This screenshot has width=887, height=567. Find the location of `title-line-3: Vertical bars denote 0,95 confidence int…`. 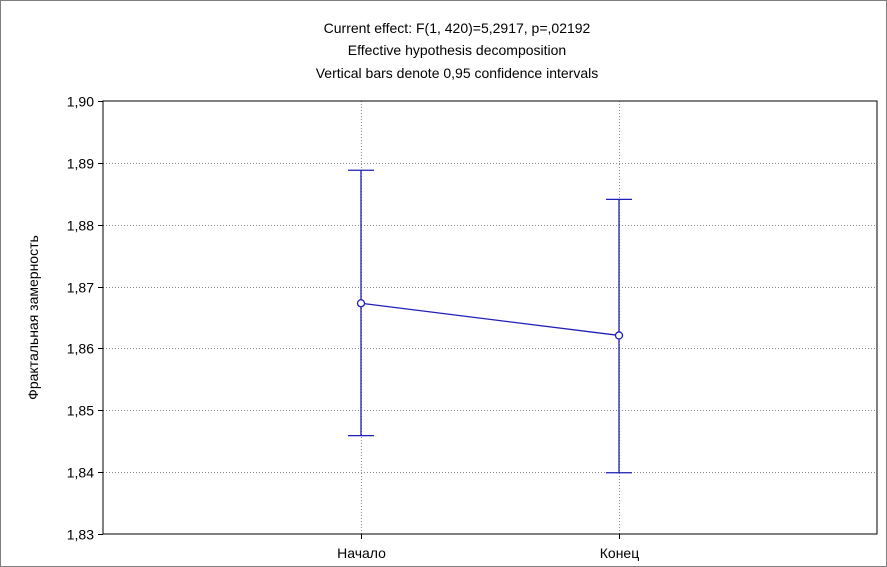

title-line-3: Vertical bars denote 0,95 confidence int… is located at coordinates (457, 73).